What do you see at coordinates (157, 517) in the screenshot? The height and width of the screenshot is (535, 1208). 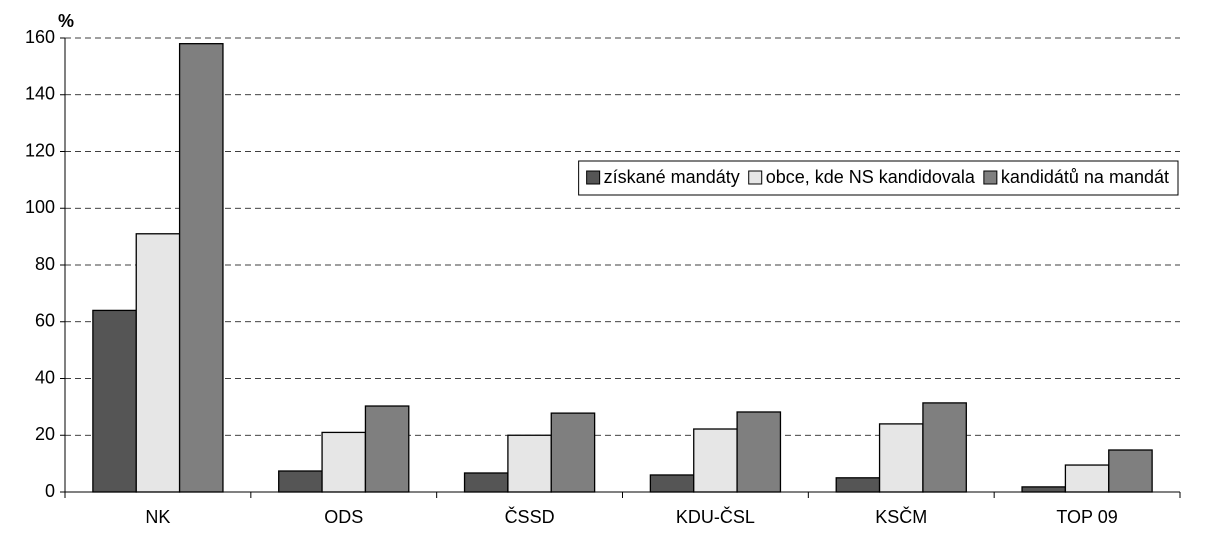 I see `x-tick-label: NK` at bounding box center [157, 517].